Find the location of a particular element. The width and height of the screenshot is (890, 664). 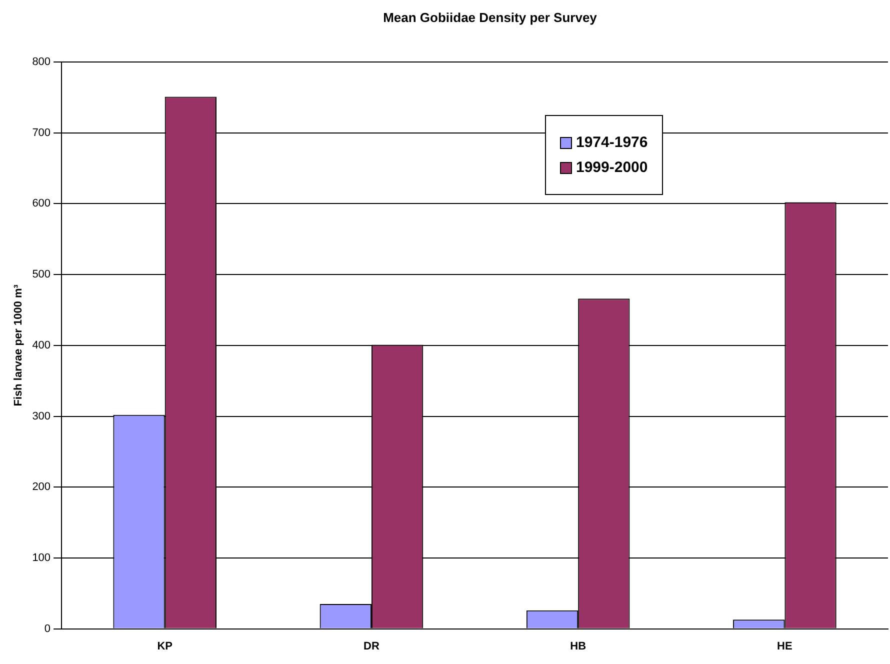

y-tick-label: 800 is located at coordinates (41, 62).